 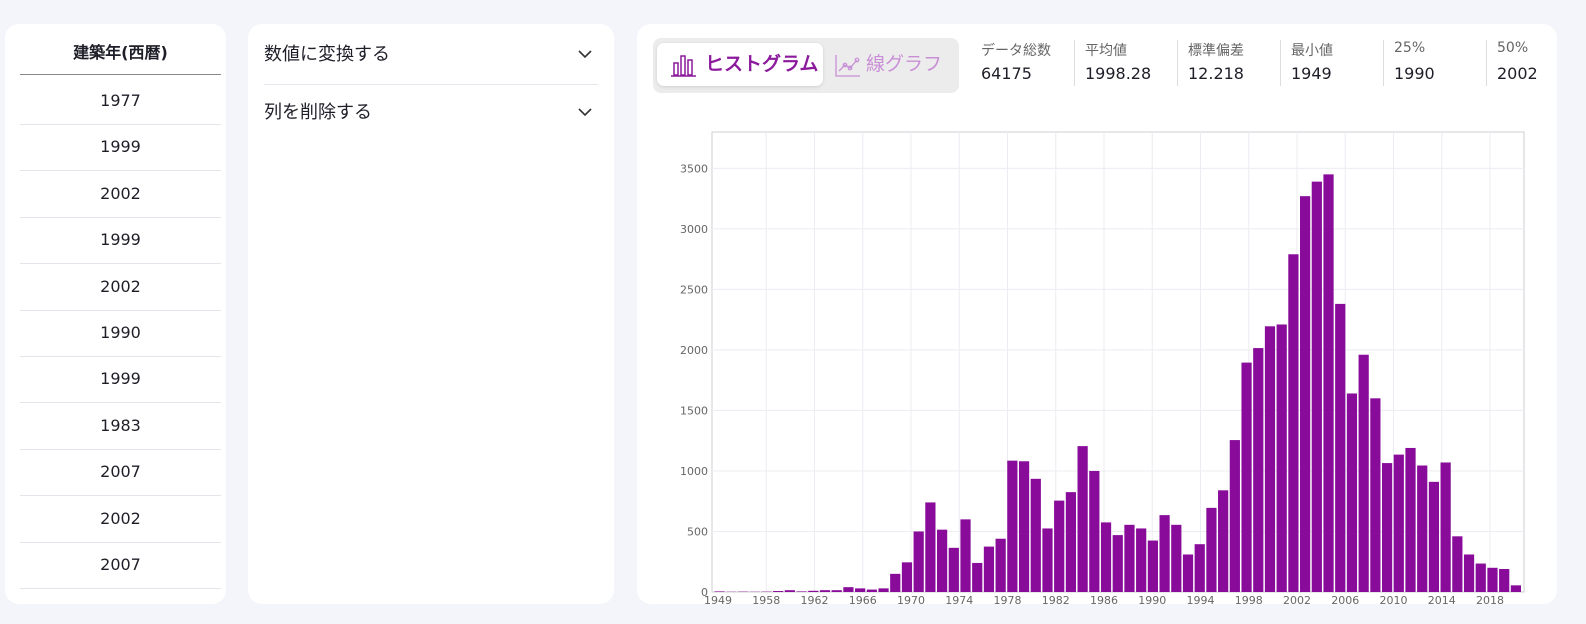 What do you see at coordinates (1536, 63) in the screenshot?
I see `stat-item: 50% 2002` at bounding box center [1536, 63].